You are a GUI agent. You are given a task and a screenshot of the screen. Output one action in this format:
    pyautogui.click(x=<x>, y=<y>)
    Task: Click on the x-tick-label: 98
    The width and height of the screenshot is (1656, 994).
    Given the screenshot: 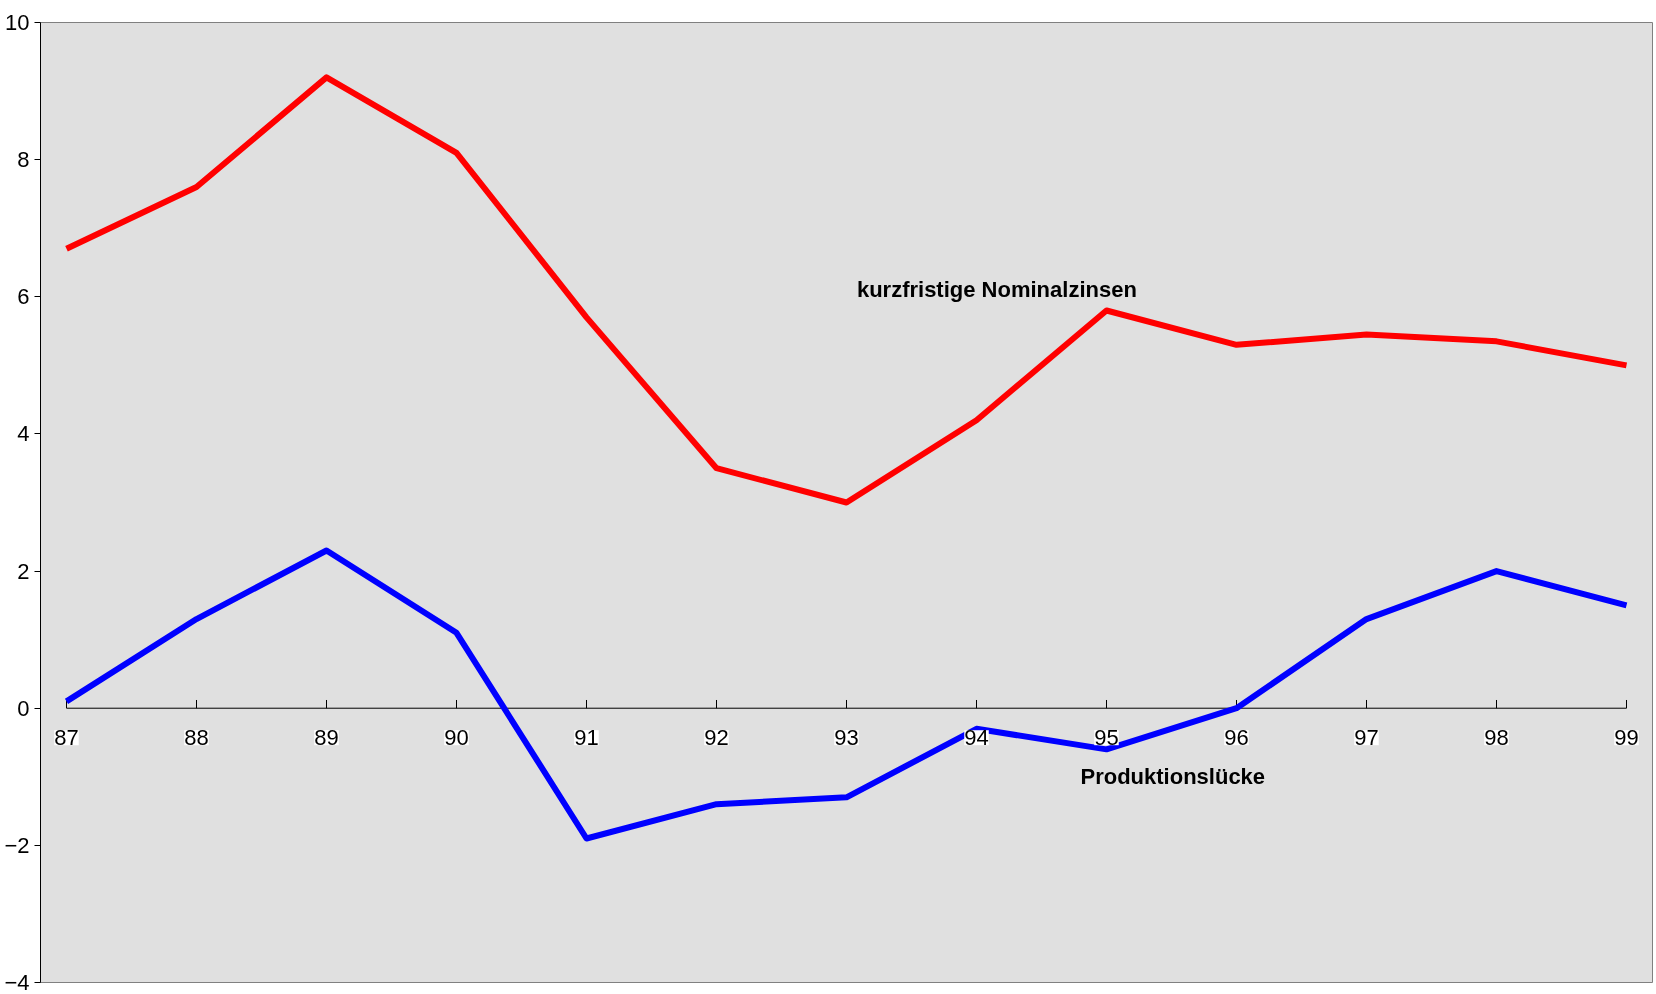 What is the action you would take?
    pyautogui.click(x=1496, y=738)
    